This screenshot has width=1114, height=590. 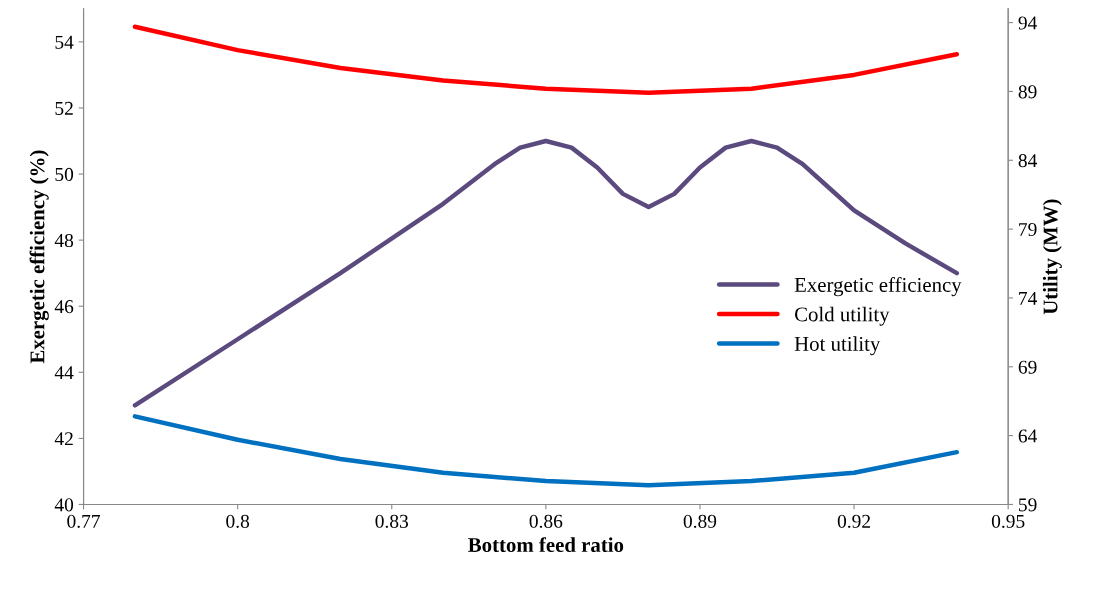 What do you see at coordinates (238, 521) in the screenshot?
I see `x-tick-label: 0.8` at bounding box center [238, 521].